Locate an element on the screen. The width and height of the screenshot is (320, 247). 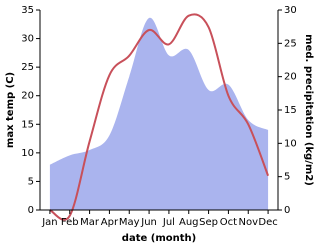
y-tick-label: 30 is located at coordinates (27, 39).